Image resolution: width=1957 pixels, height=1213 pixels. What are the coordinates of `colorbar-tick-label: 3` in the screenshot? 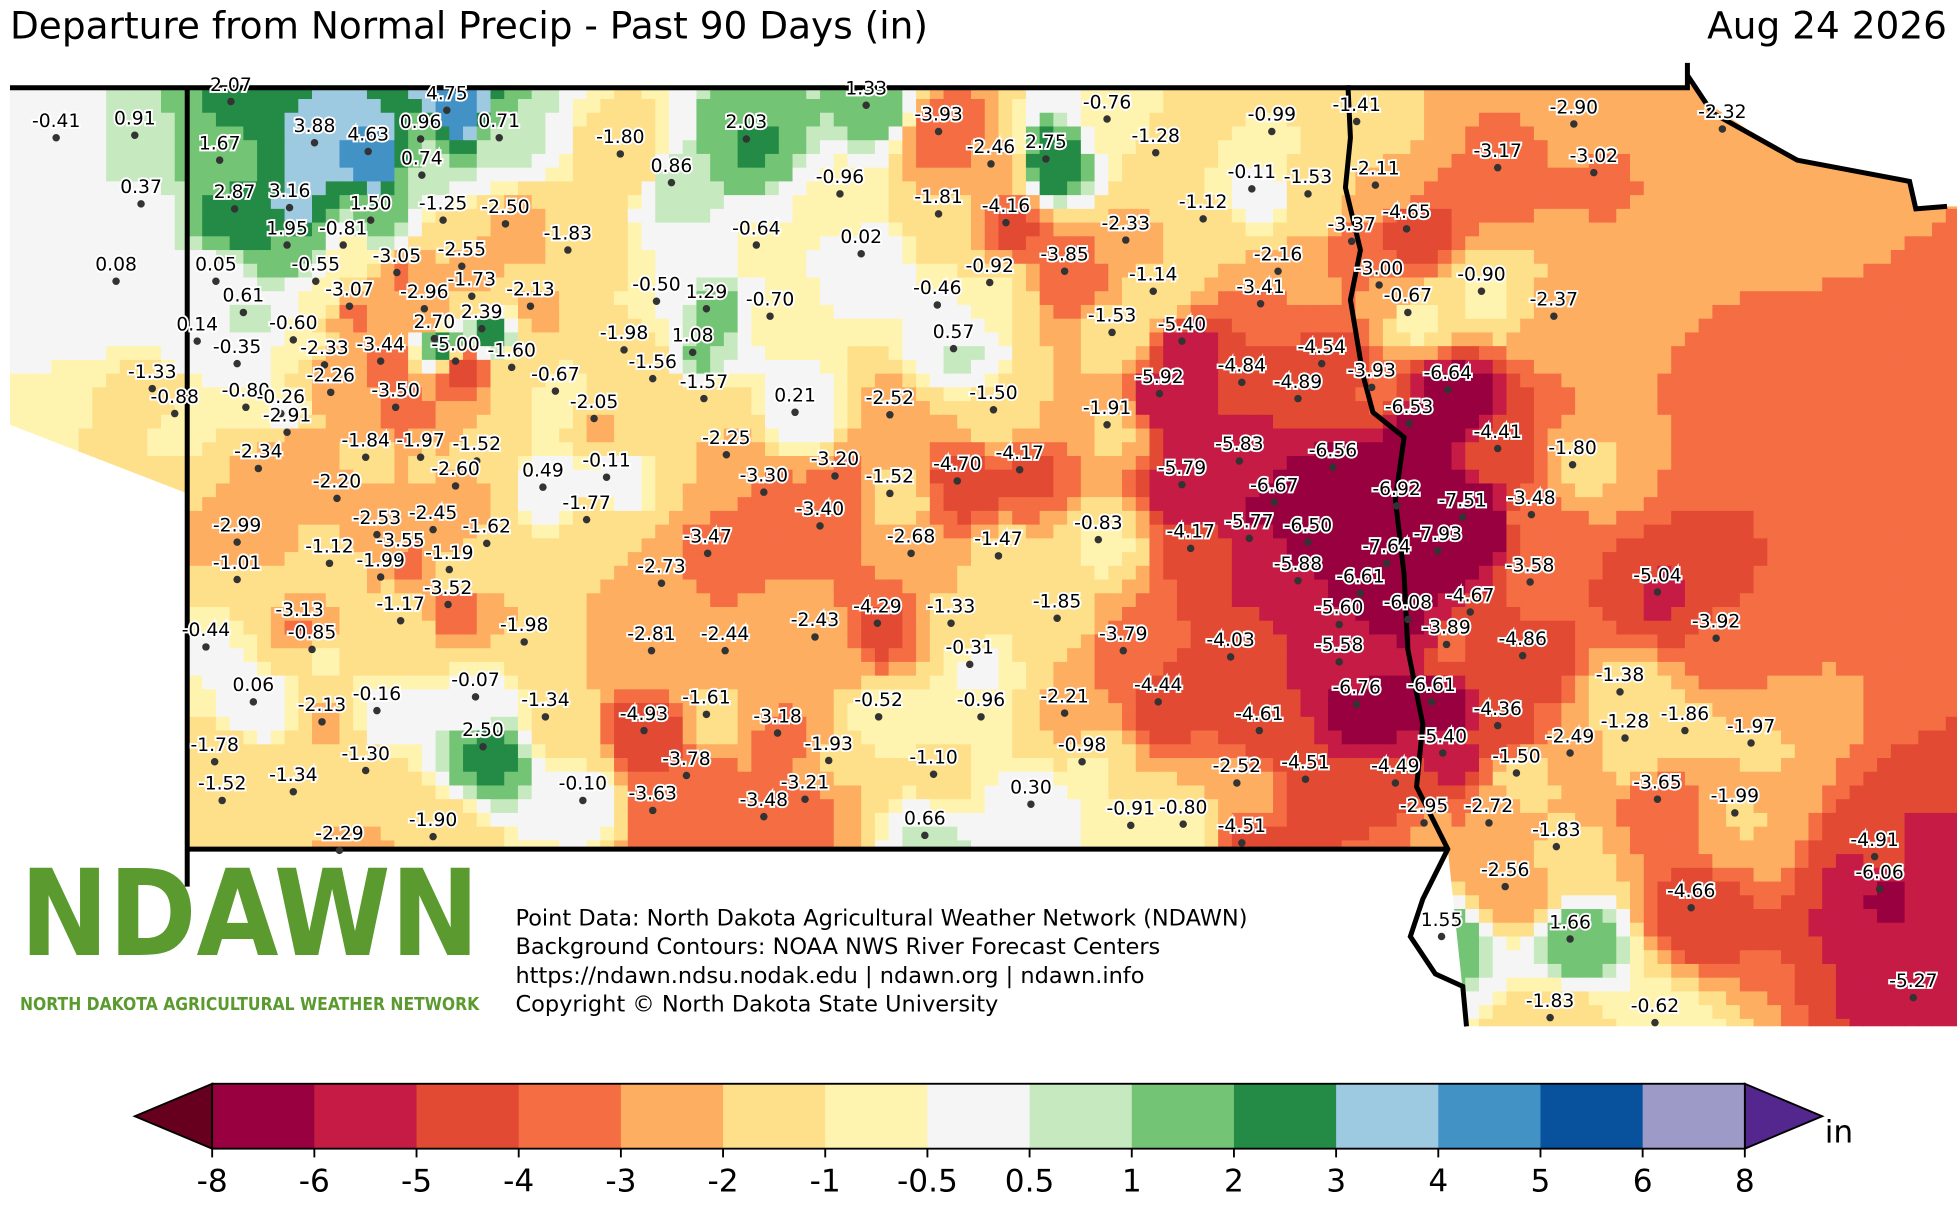 It's located at (1336, 1181).